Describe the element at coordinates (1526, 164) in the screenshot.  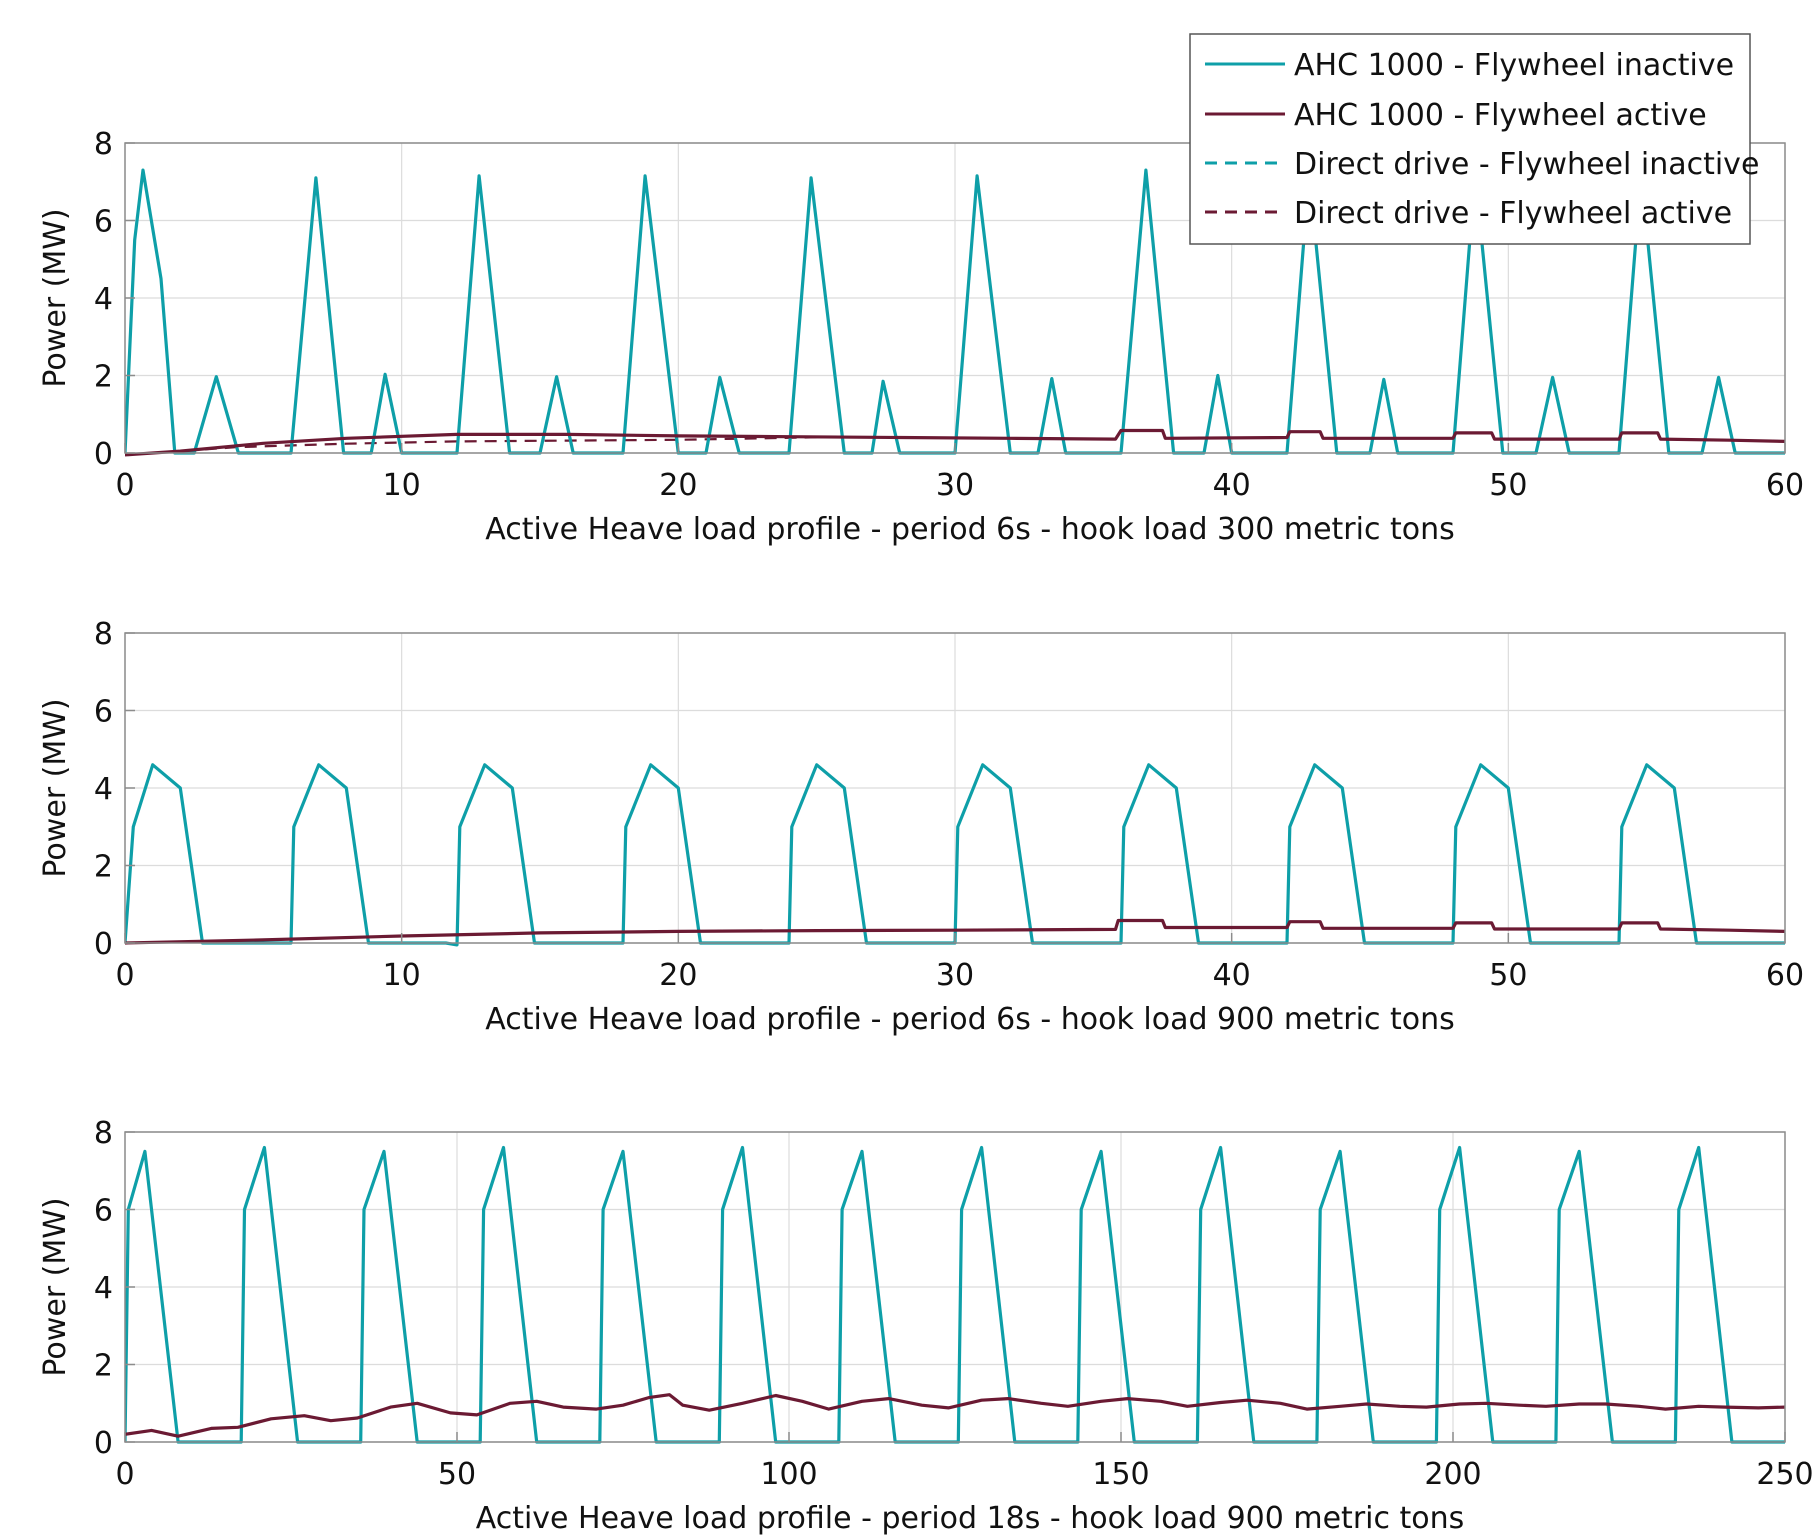
I see `legend-label-direct-inactive: Direct drive - Flywheel inactive` at that location.